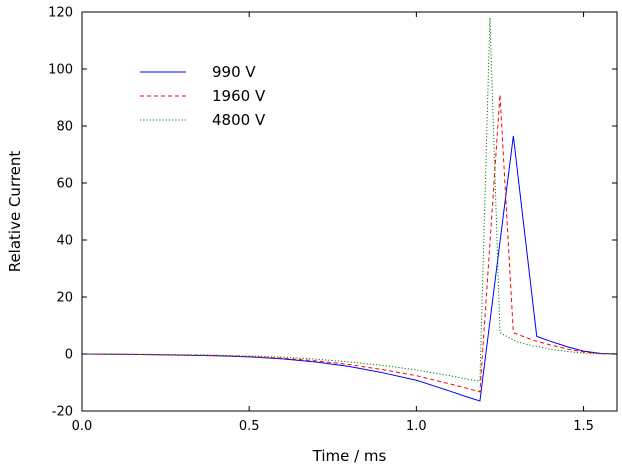  What do you see at coordinates (416, 426) in the screenshot?
I see `x-tick-label: 1.0` at bounding box center [416, 426].